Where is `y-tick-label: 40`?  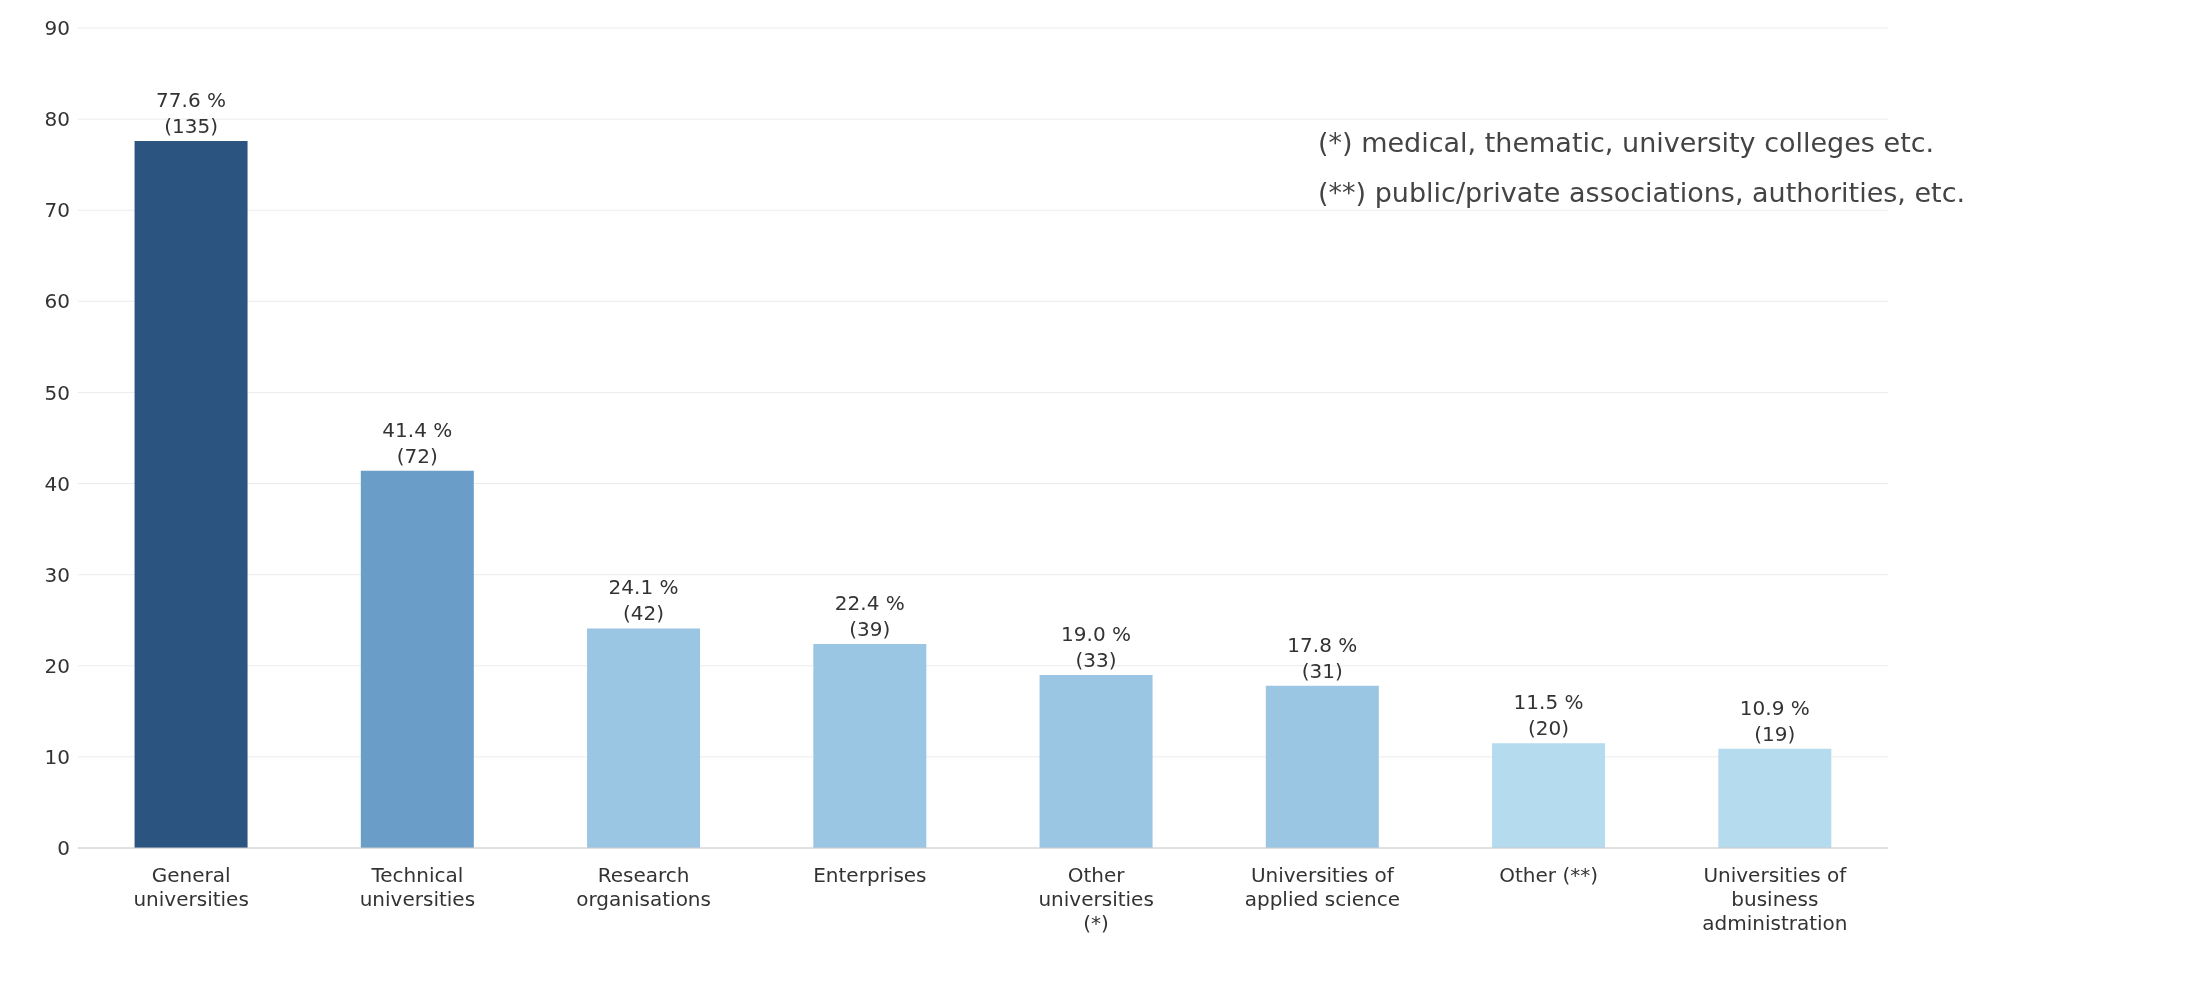 y-tick-label: 40 is located at coordinates (57, 483).